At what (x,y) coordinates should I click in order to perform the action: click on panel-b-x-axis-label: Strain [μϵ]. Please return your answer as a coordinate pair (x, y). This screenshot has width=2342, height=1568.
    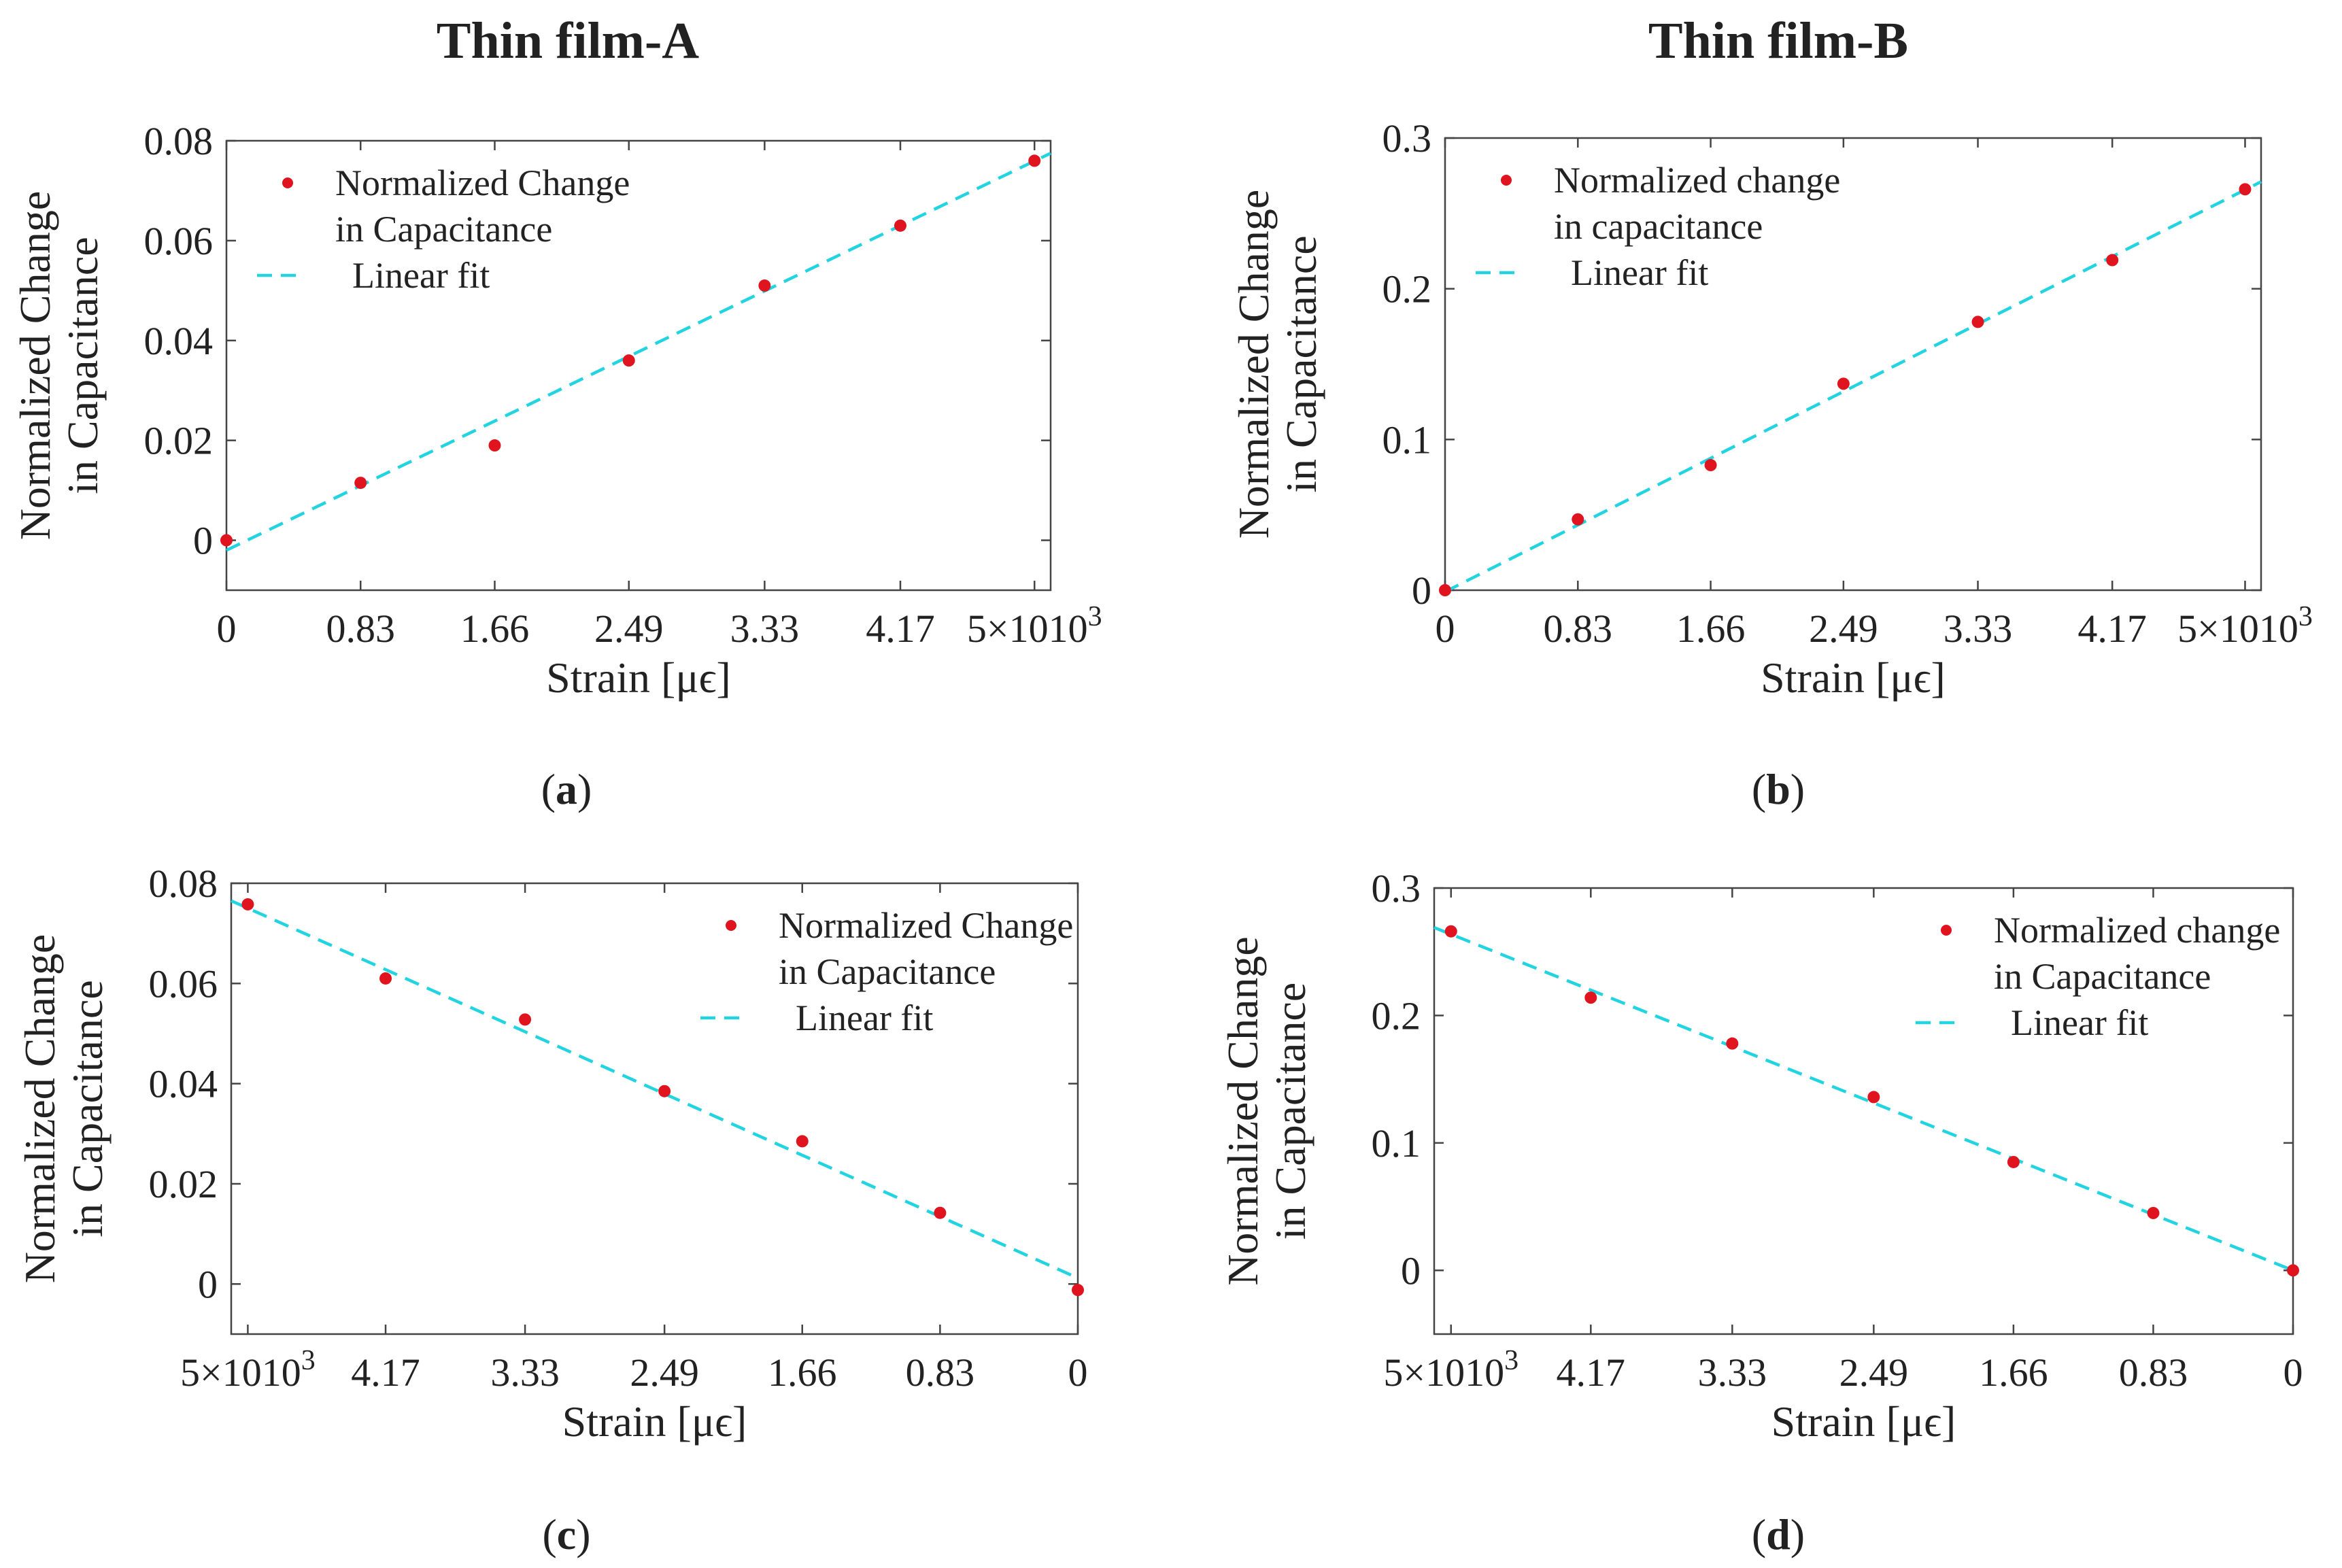
    Looking at the image, I should click on (1853, 677).